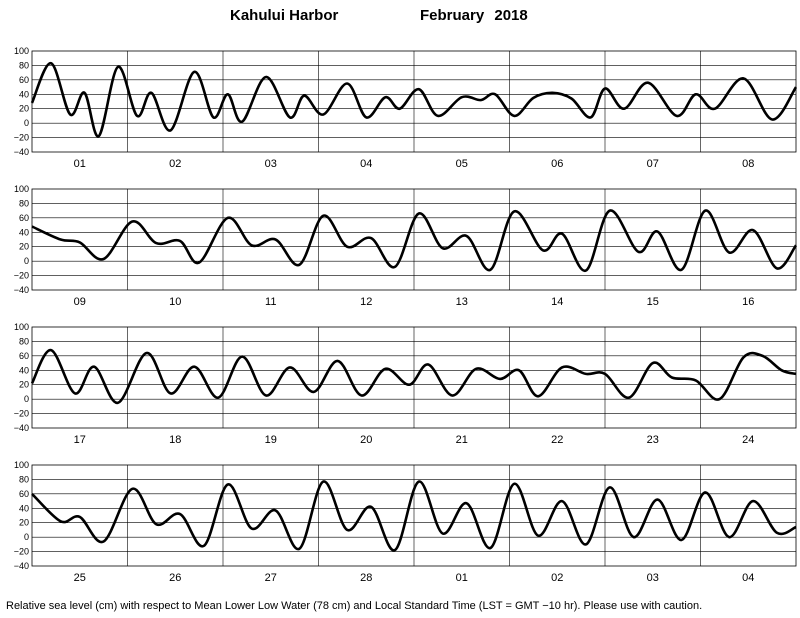  Describe the element at coordinates (557, 440) in the screenshot. I see `day-label: 22` at that location.